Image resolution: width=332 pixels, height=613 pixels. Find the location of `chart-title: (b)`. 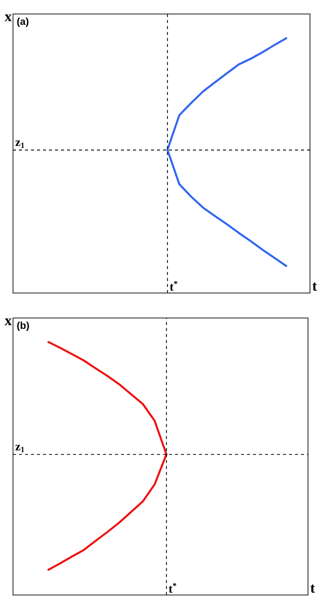

chart-title: (b) is located at coordinates (23, 326).